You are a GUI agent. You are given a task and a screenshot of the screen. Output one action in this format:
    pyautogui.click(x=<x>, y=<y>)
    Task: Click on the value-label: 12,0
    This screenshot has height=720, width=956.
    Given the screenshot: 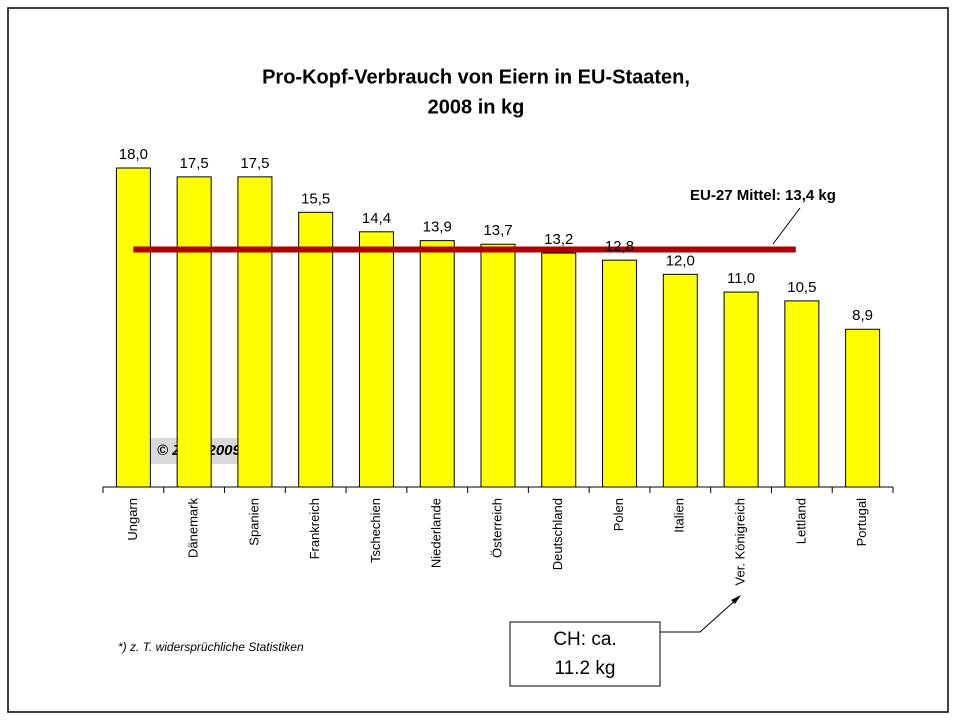 What is the action you would take?
    pyautogui.click(x=680, y=260)
    